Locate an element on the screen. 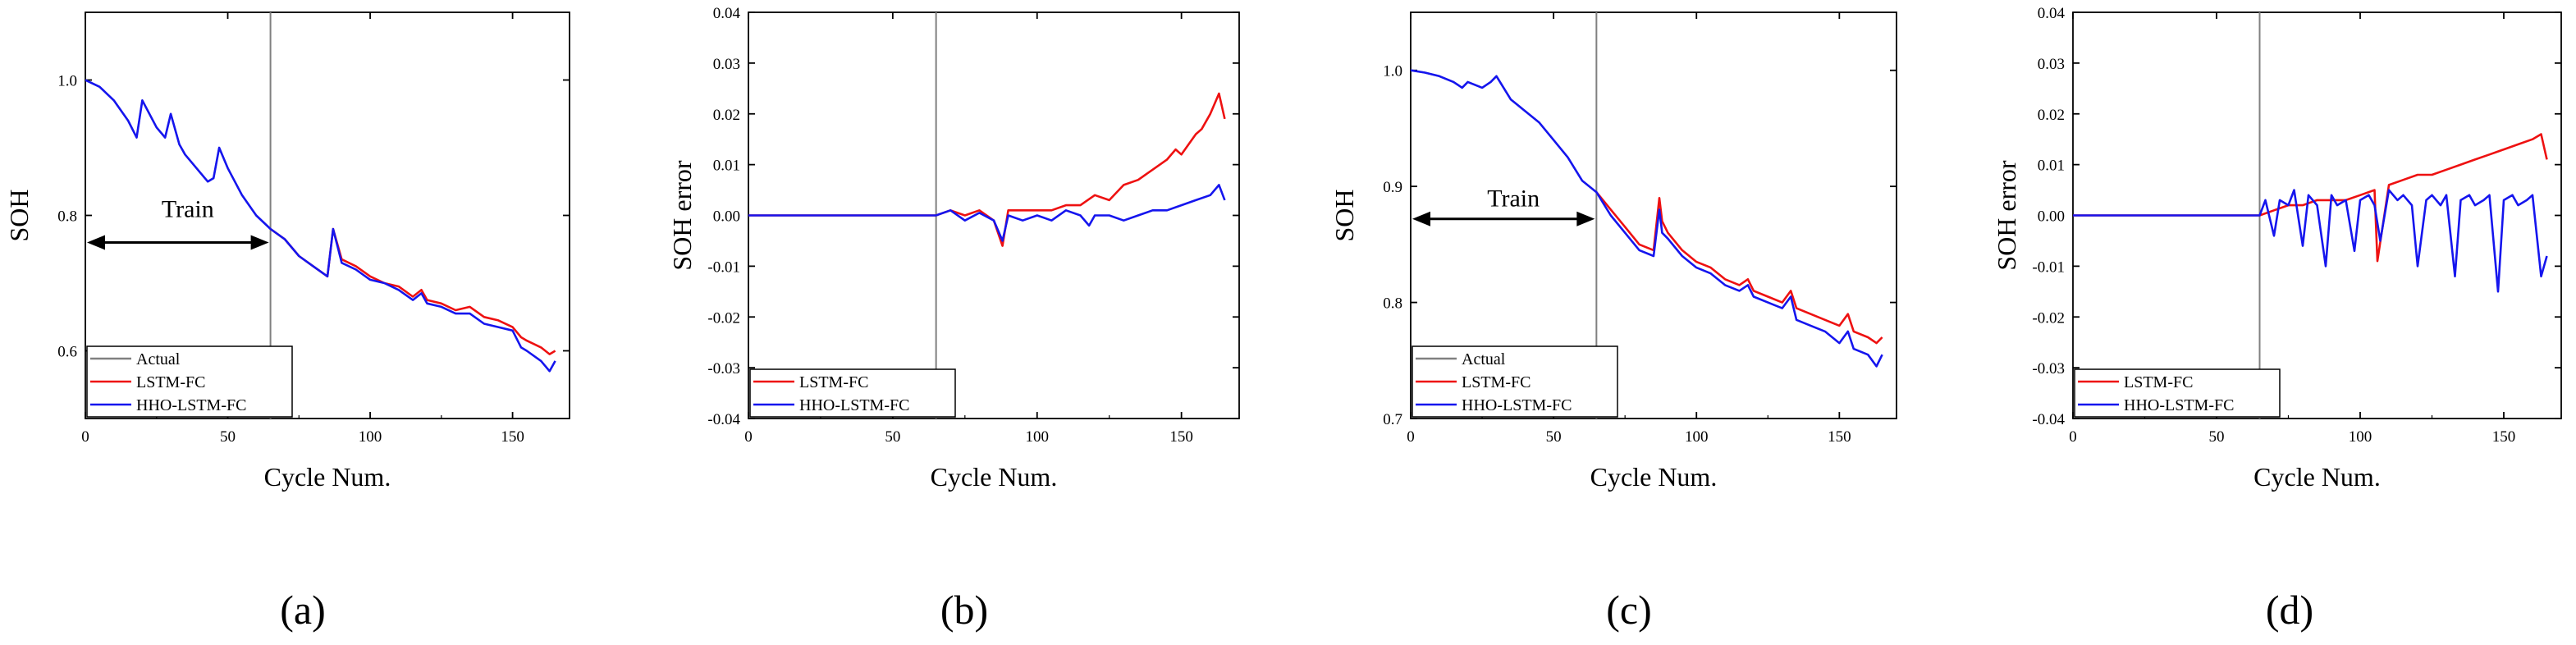 Image resolution: width=2576 pixels, height=645 pixels. panel-label: (d) is located at coordinates (2289, 610).